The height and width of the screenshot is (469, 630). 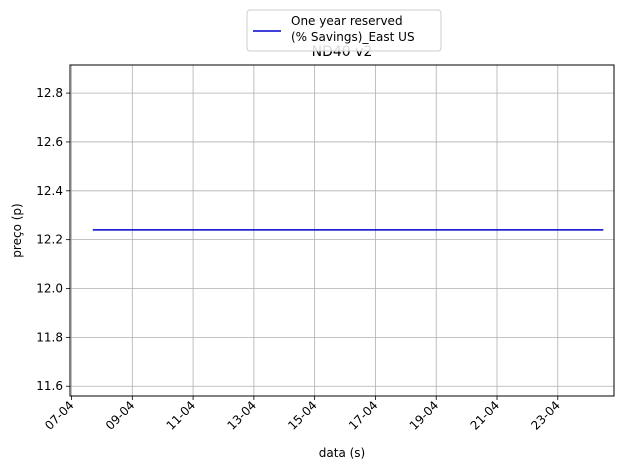 What do you see at coordinates (49, 289) in the screenshot?
I see `y-tick-label: 12.0` at bounding box center [49, 289].